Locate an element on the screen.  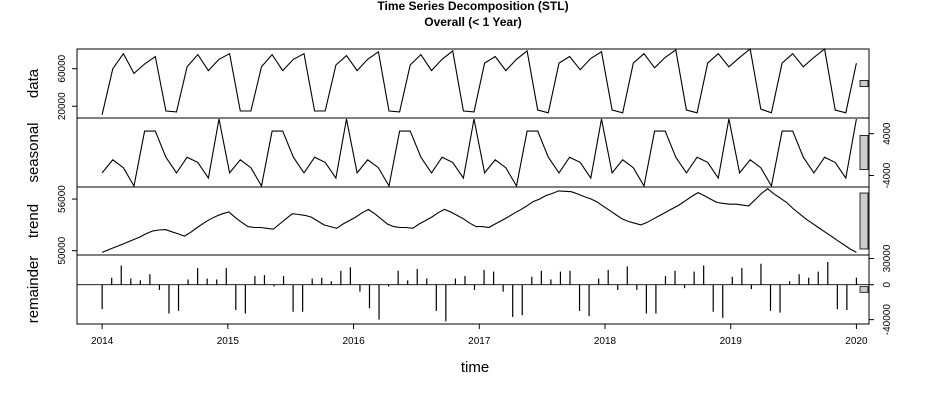
panel-label-data: data is located at coordinates (33, 83).